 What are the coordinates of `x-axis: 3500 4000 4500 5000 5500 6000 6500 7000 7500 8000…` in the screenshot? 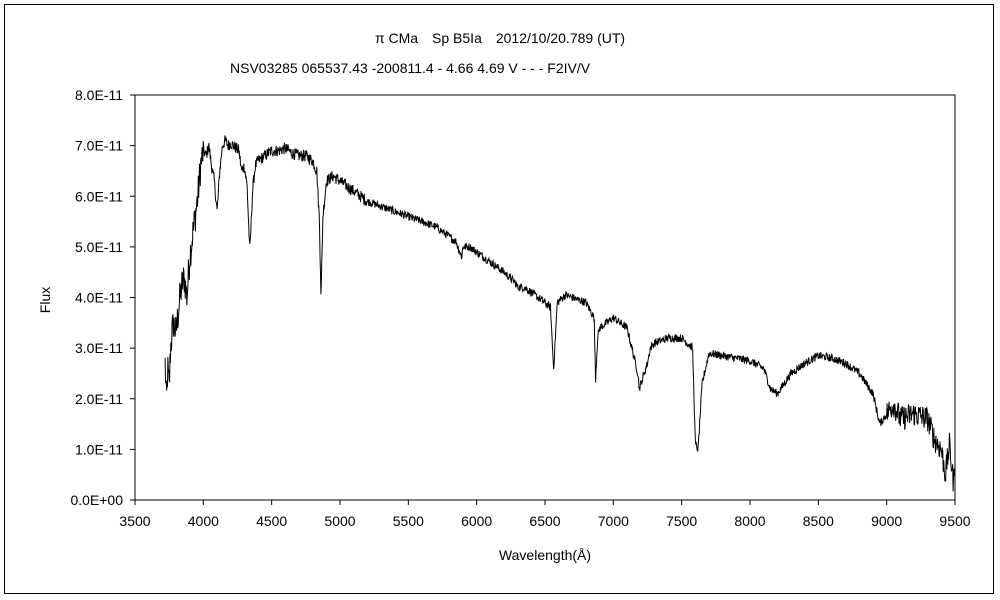 It's located at (545, 514).